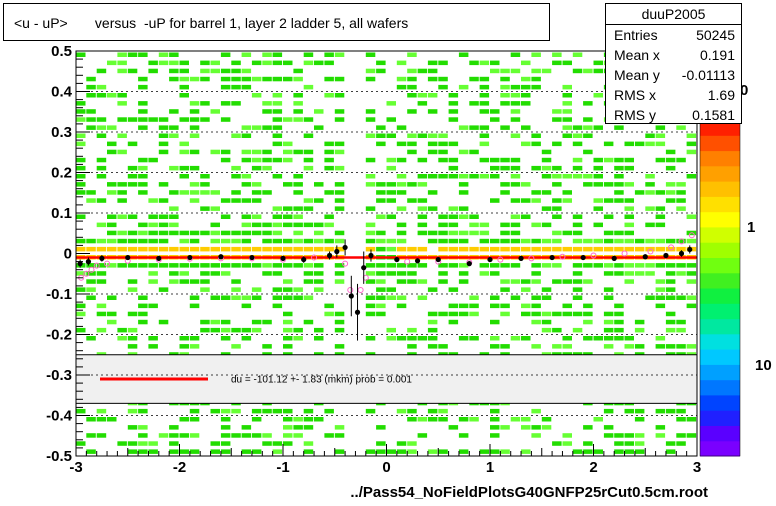  What do you see at coordinates (674, 115) in the screenshot?
I see `stats-row-rms-y: RMS y 0.1581` at bounding box center [674, 115].